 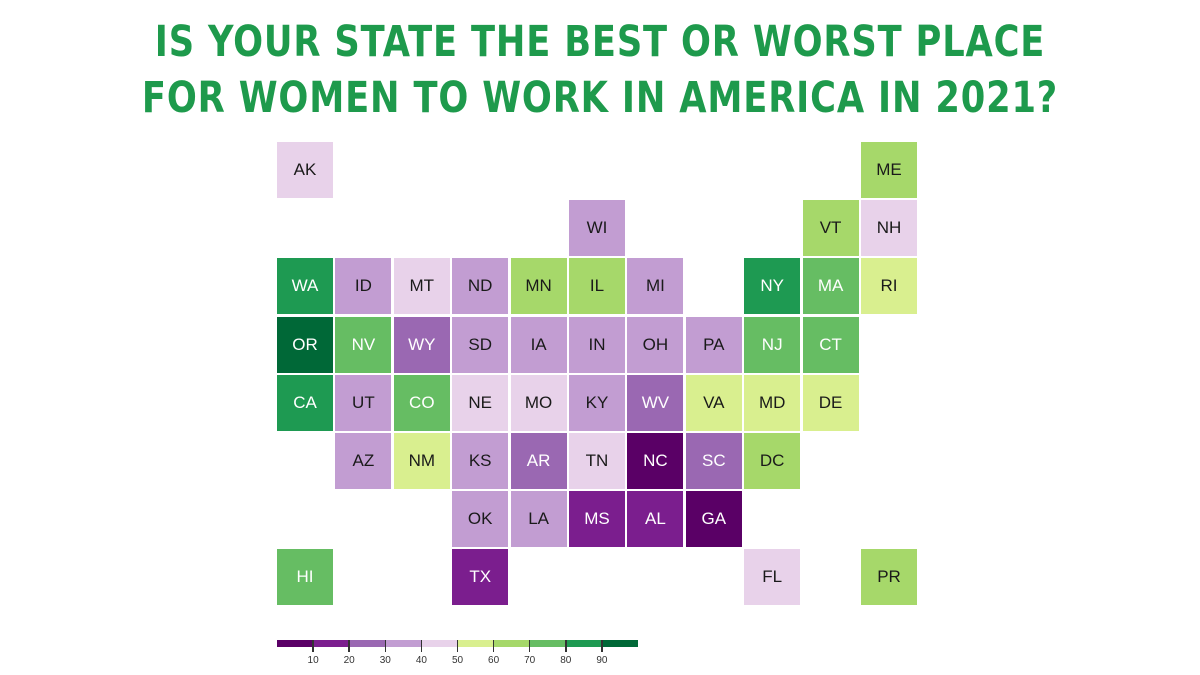 I want to click on state-tile-ak: AK, so click(x=305, y=170).